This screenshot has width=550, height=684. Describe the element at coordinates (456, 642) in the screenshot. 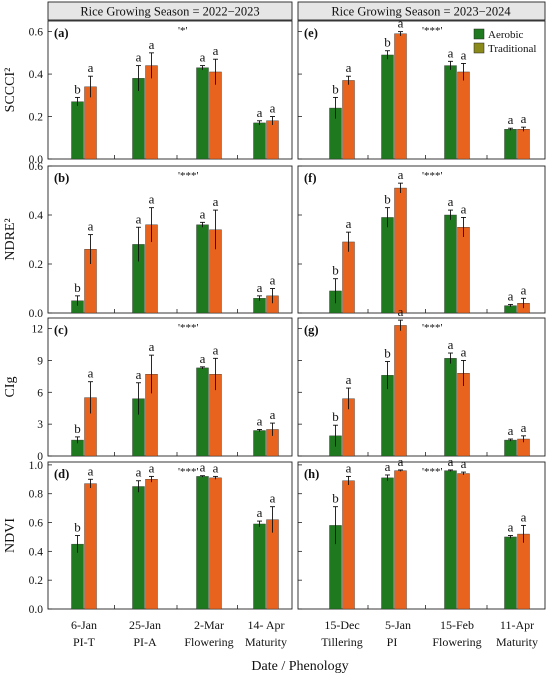

I see `x-stage-label: Flowering` at that location.